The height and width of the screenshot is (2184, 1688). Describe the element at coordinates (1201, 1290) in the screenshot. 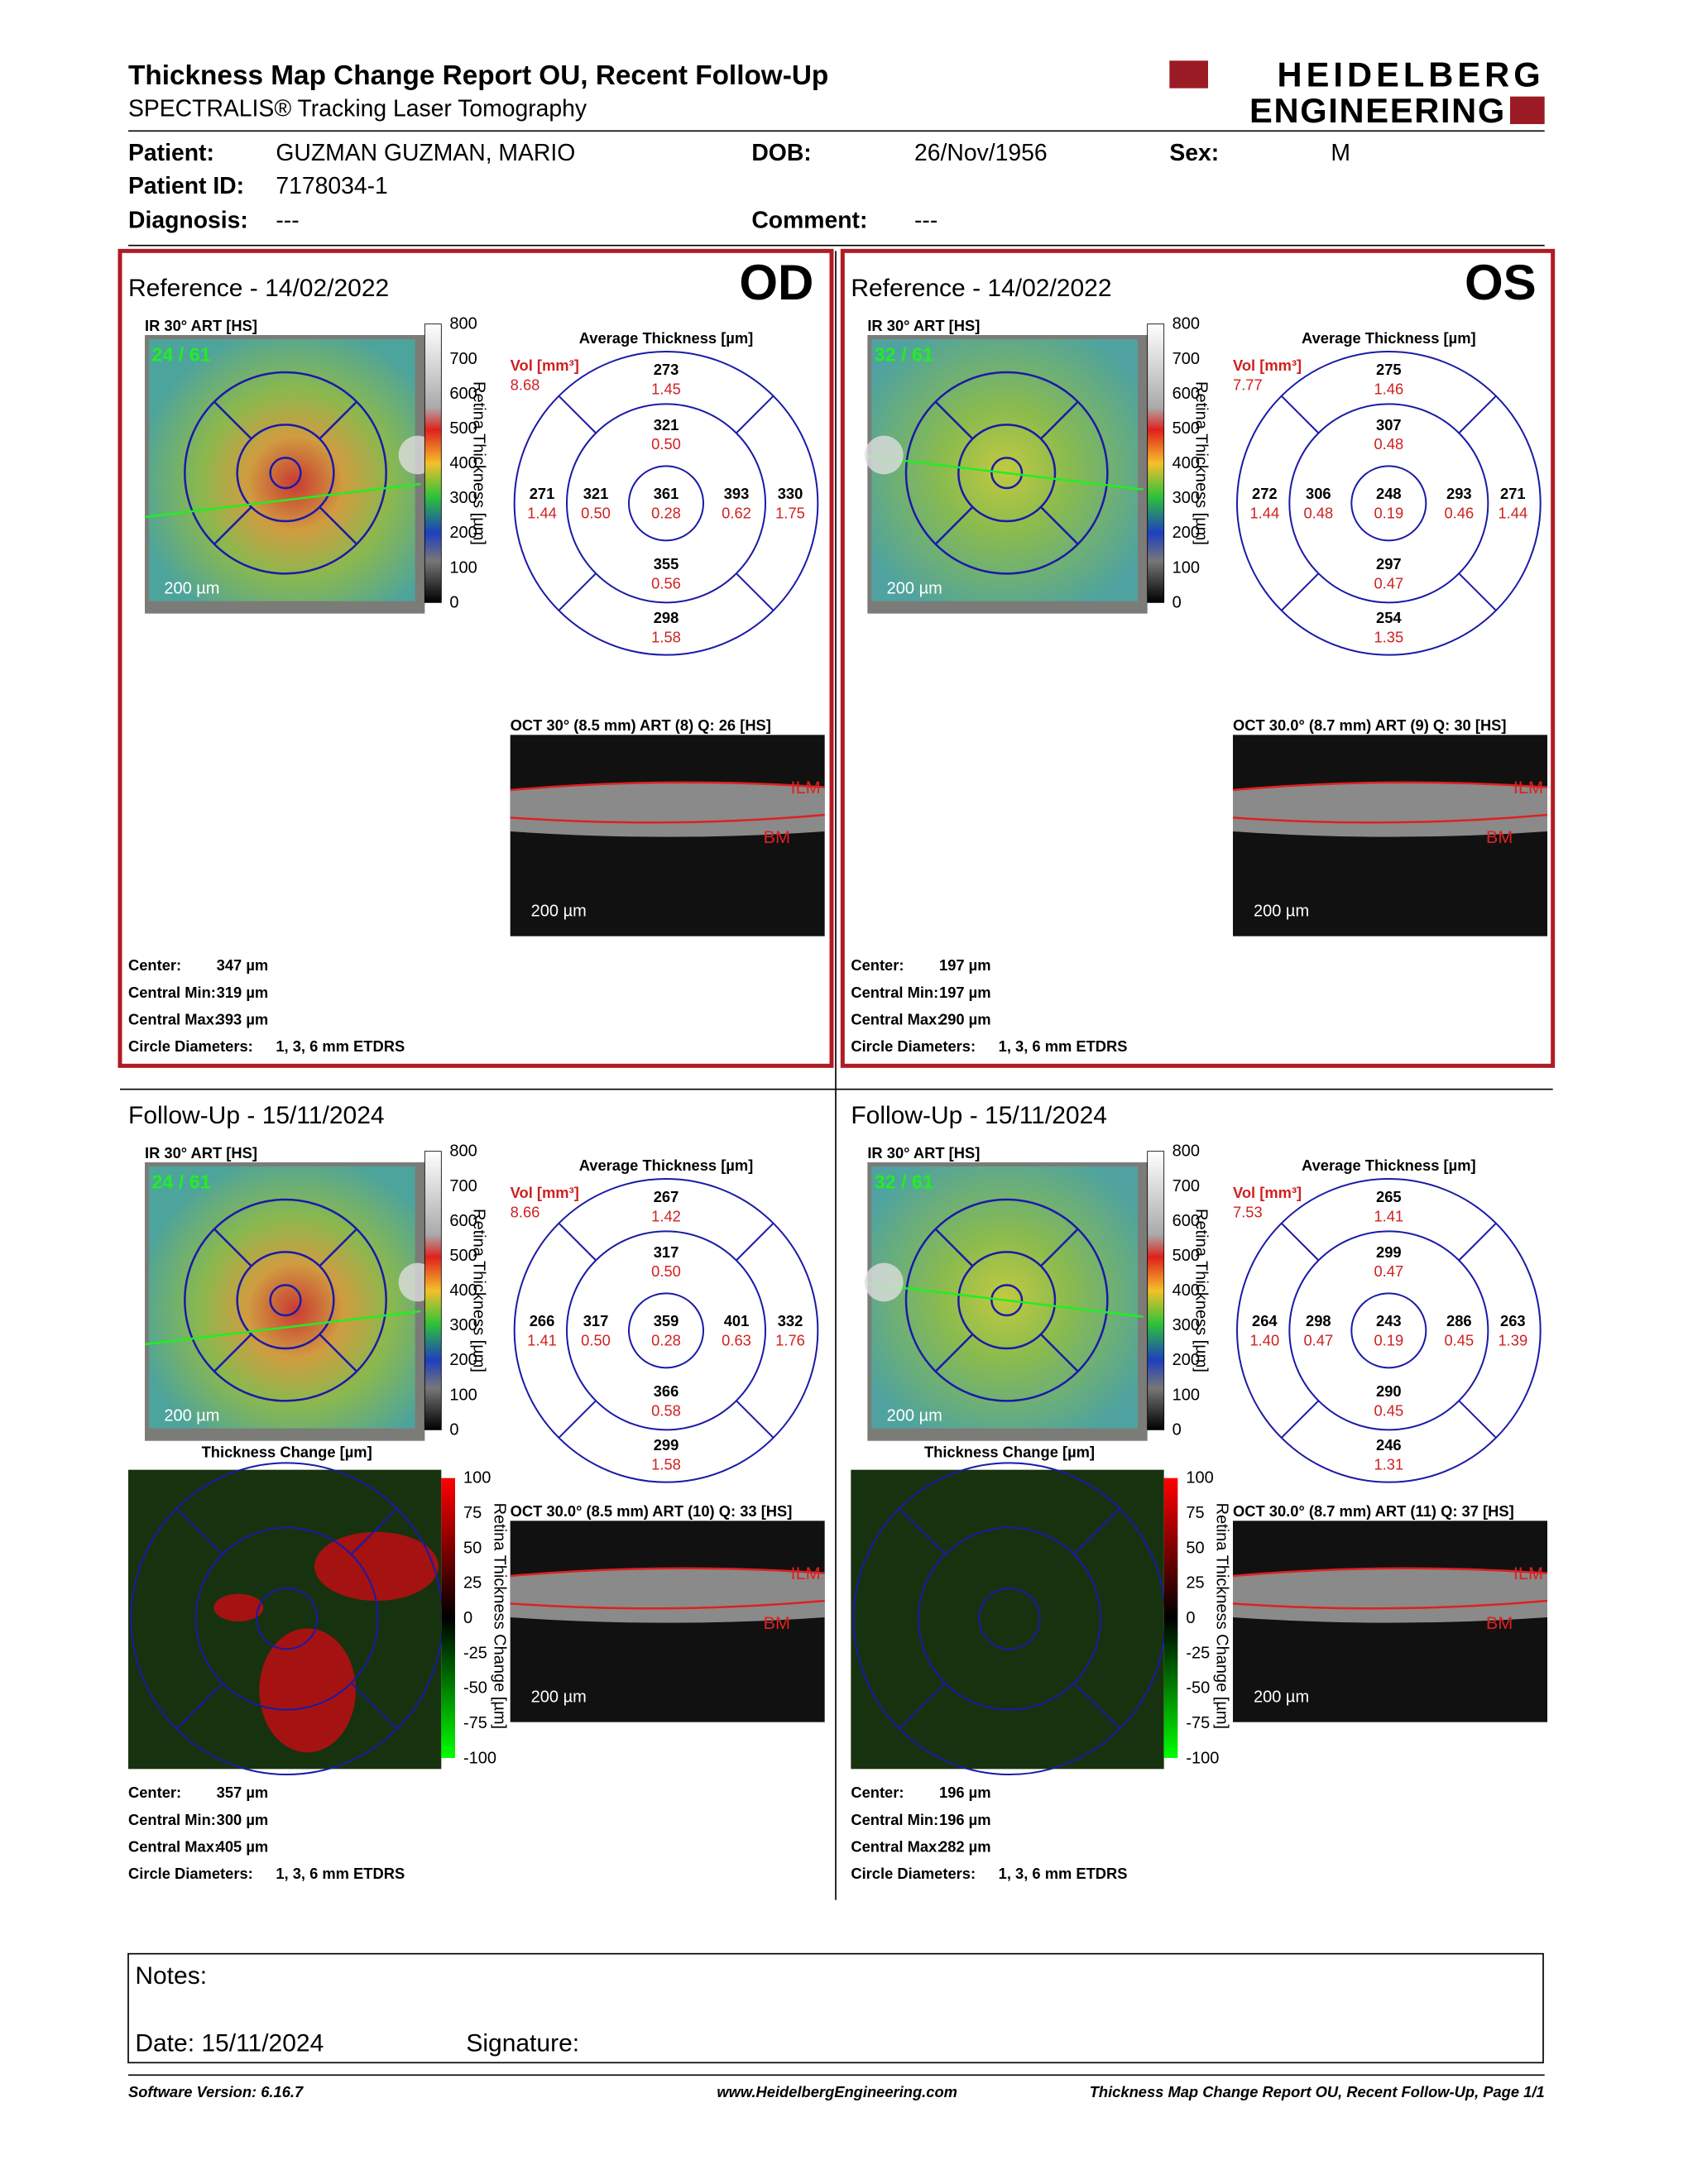

I see `colorbar-label: Retina Thickness [µm]` at that location.